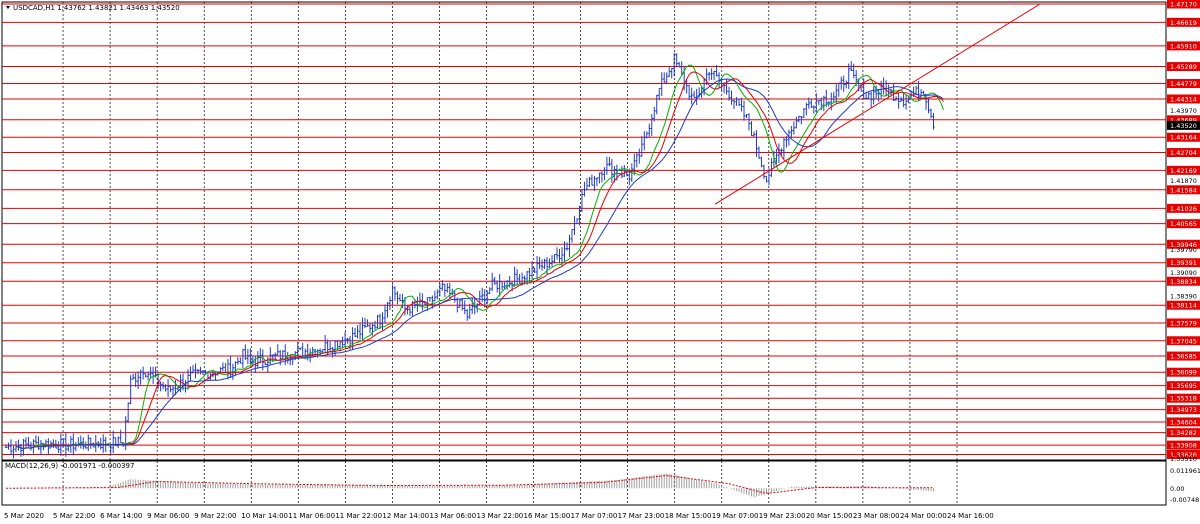  Describe the element at coordinates (735, 516) in the screenshot. I see `x-tick-label: 19 Mar 07:00` at that location.